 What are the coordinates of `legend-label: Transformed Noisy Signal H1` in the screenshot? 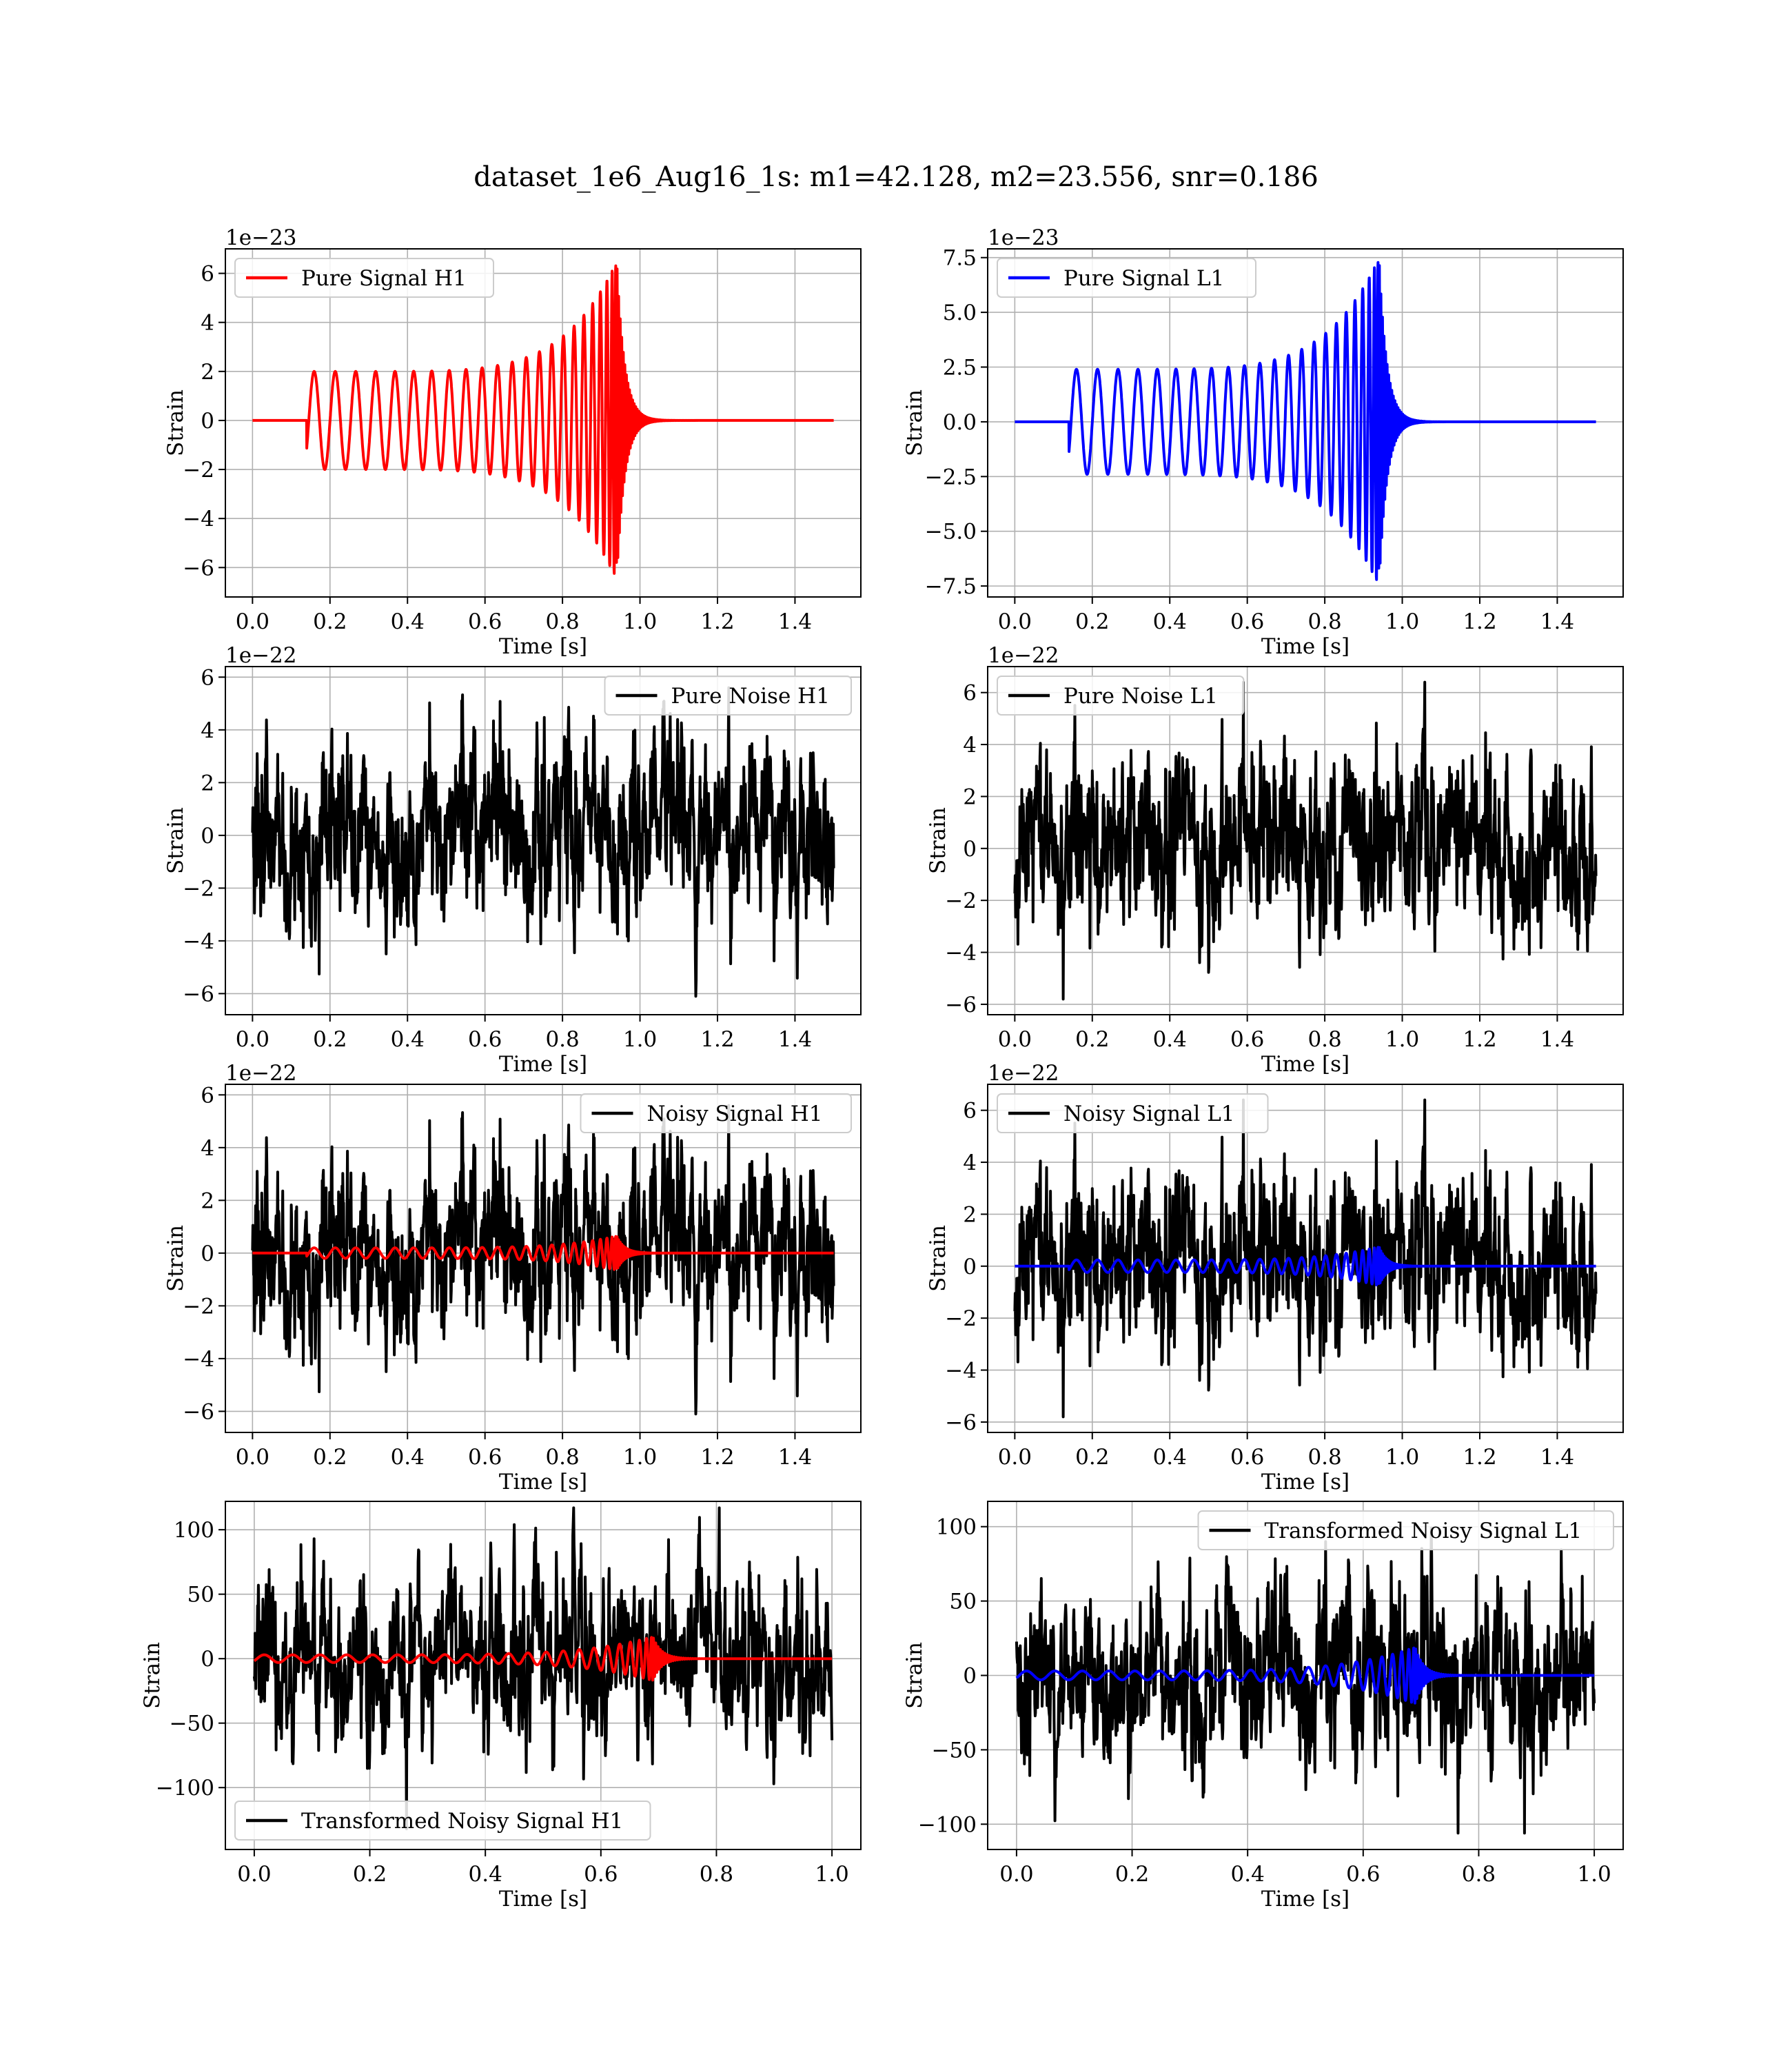 It's located at (462, 1821).